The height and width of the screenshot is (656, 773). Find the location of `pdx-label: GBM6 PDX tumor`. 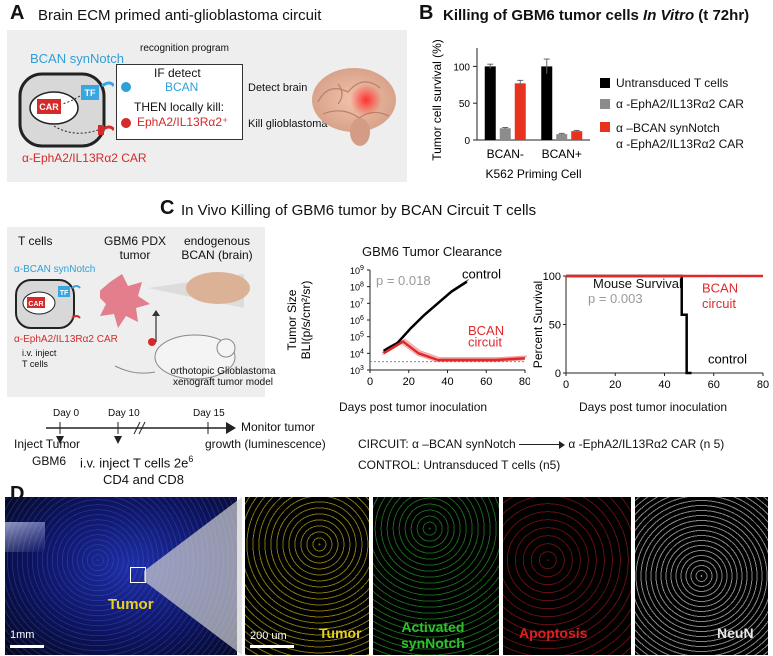

pdx-label: GBM6 PDX tumor is located at coordinates (134, 248).